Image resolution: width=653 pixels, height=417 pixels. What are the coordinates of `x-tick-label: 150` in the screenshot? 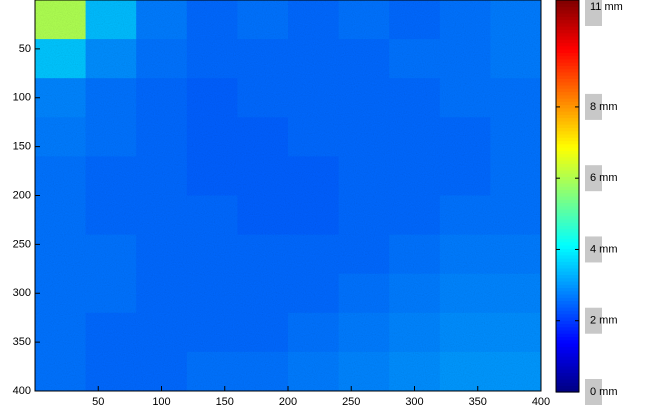 It's located at (225, 402).